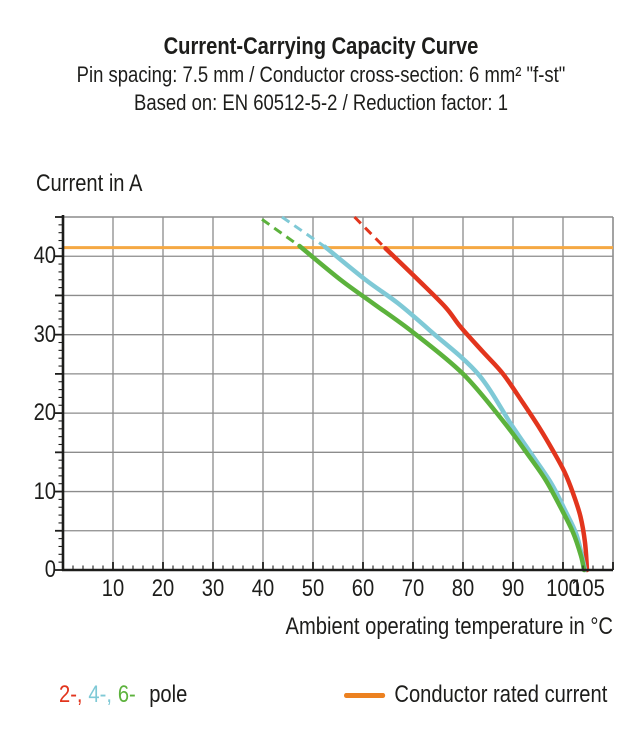 The height and width of the screenshot is (753, 642). What do you see at coordinates (313, 588) in the screenshot?
I see `x-tick-label: 50` at bounding box center [313, 588].